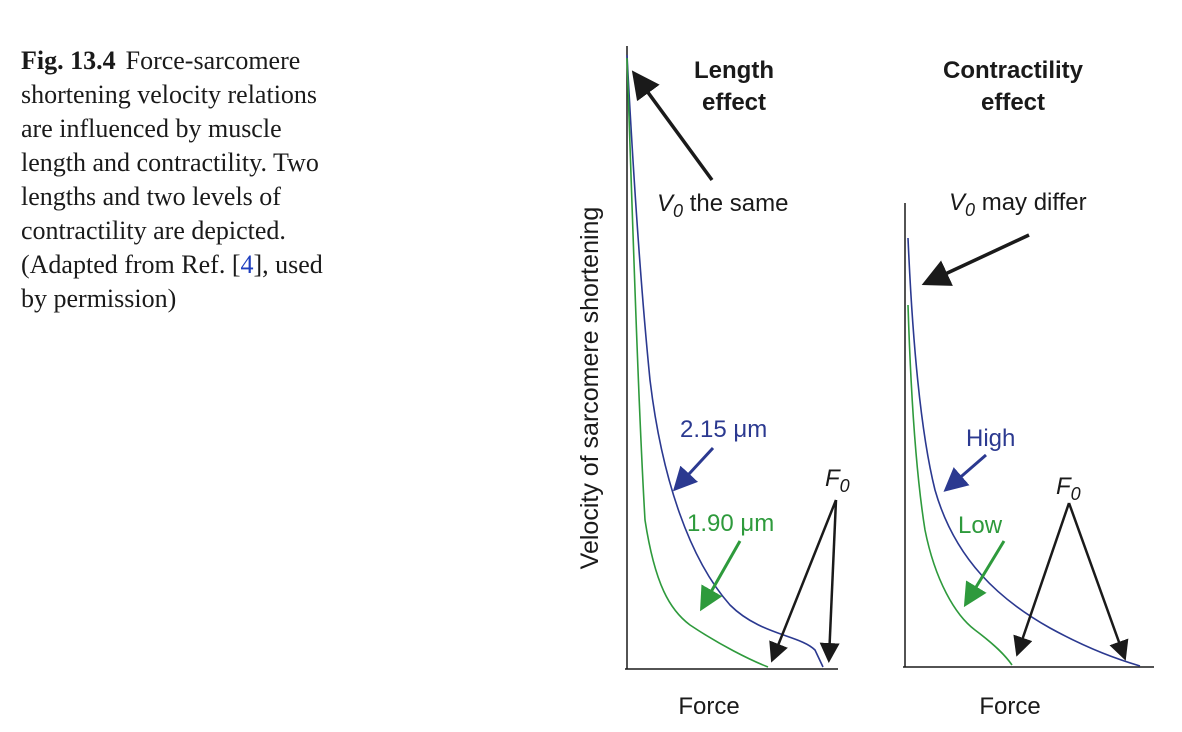  What do you see at coordinates (1064, 486) in the screenshot?
I see `right-f0-symbol: F` at bounding box center [1064, 486].